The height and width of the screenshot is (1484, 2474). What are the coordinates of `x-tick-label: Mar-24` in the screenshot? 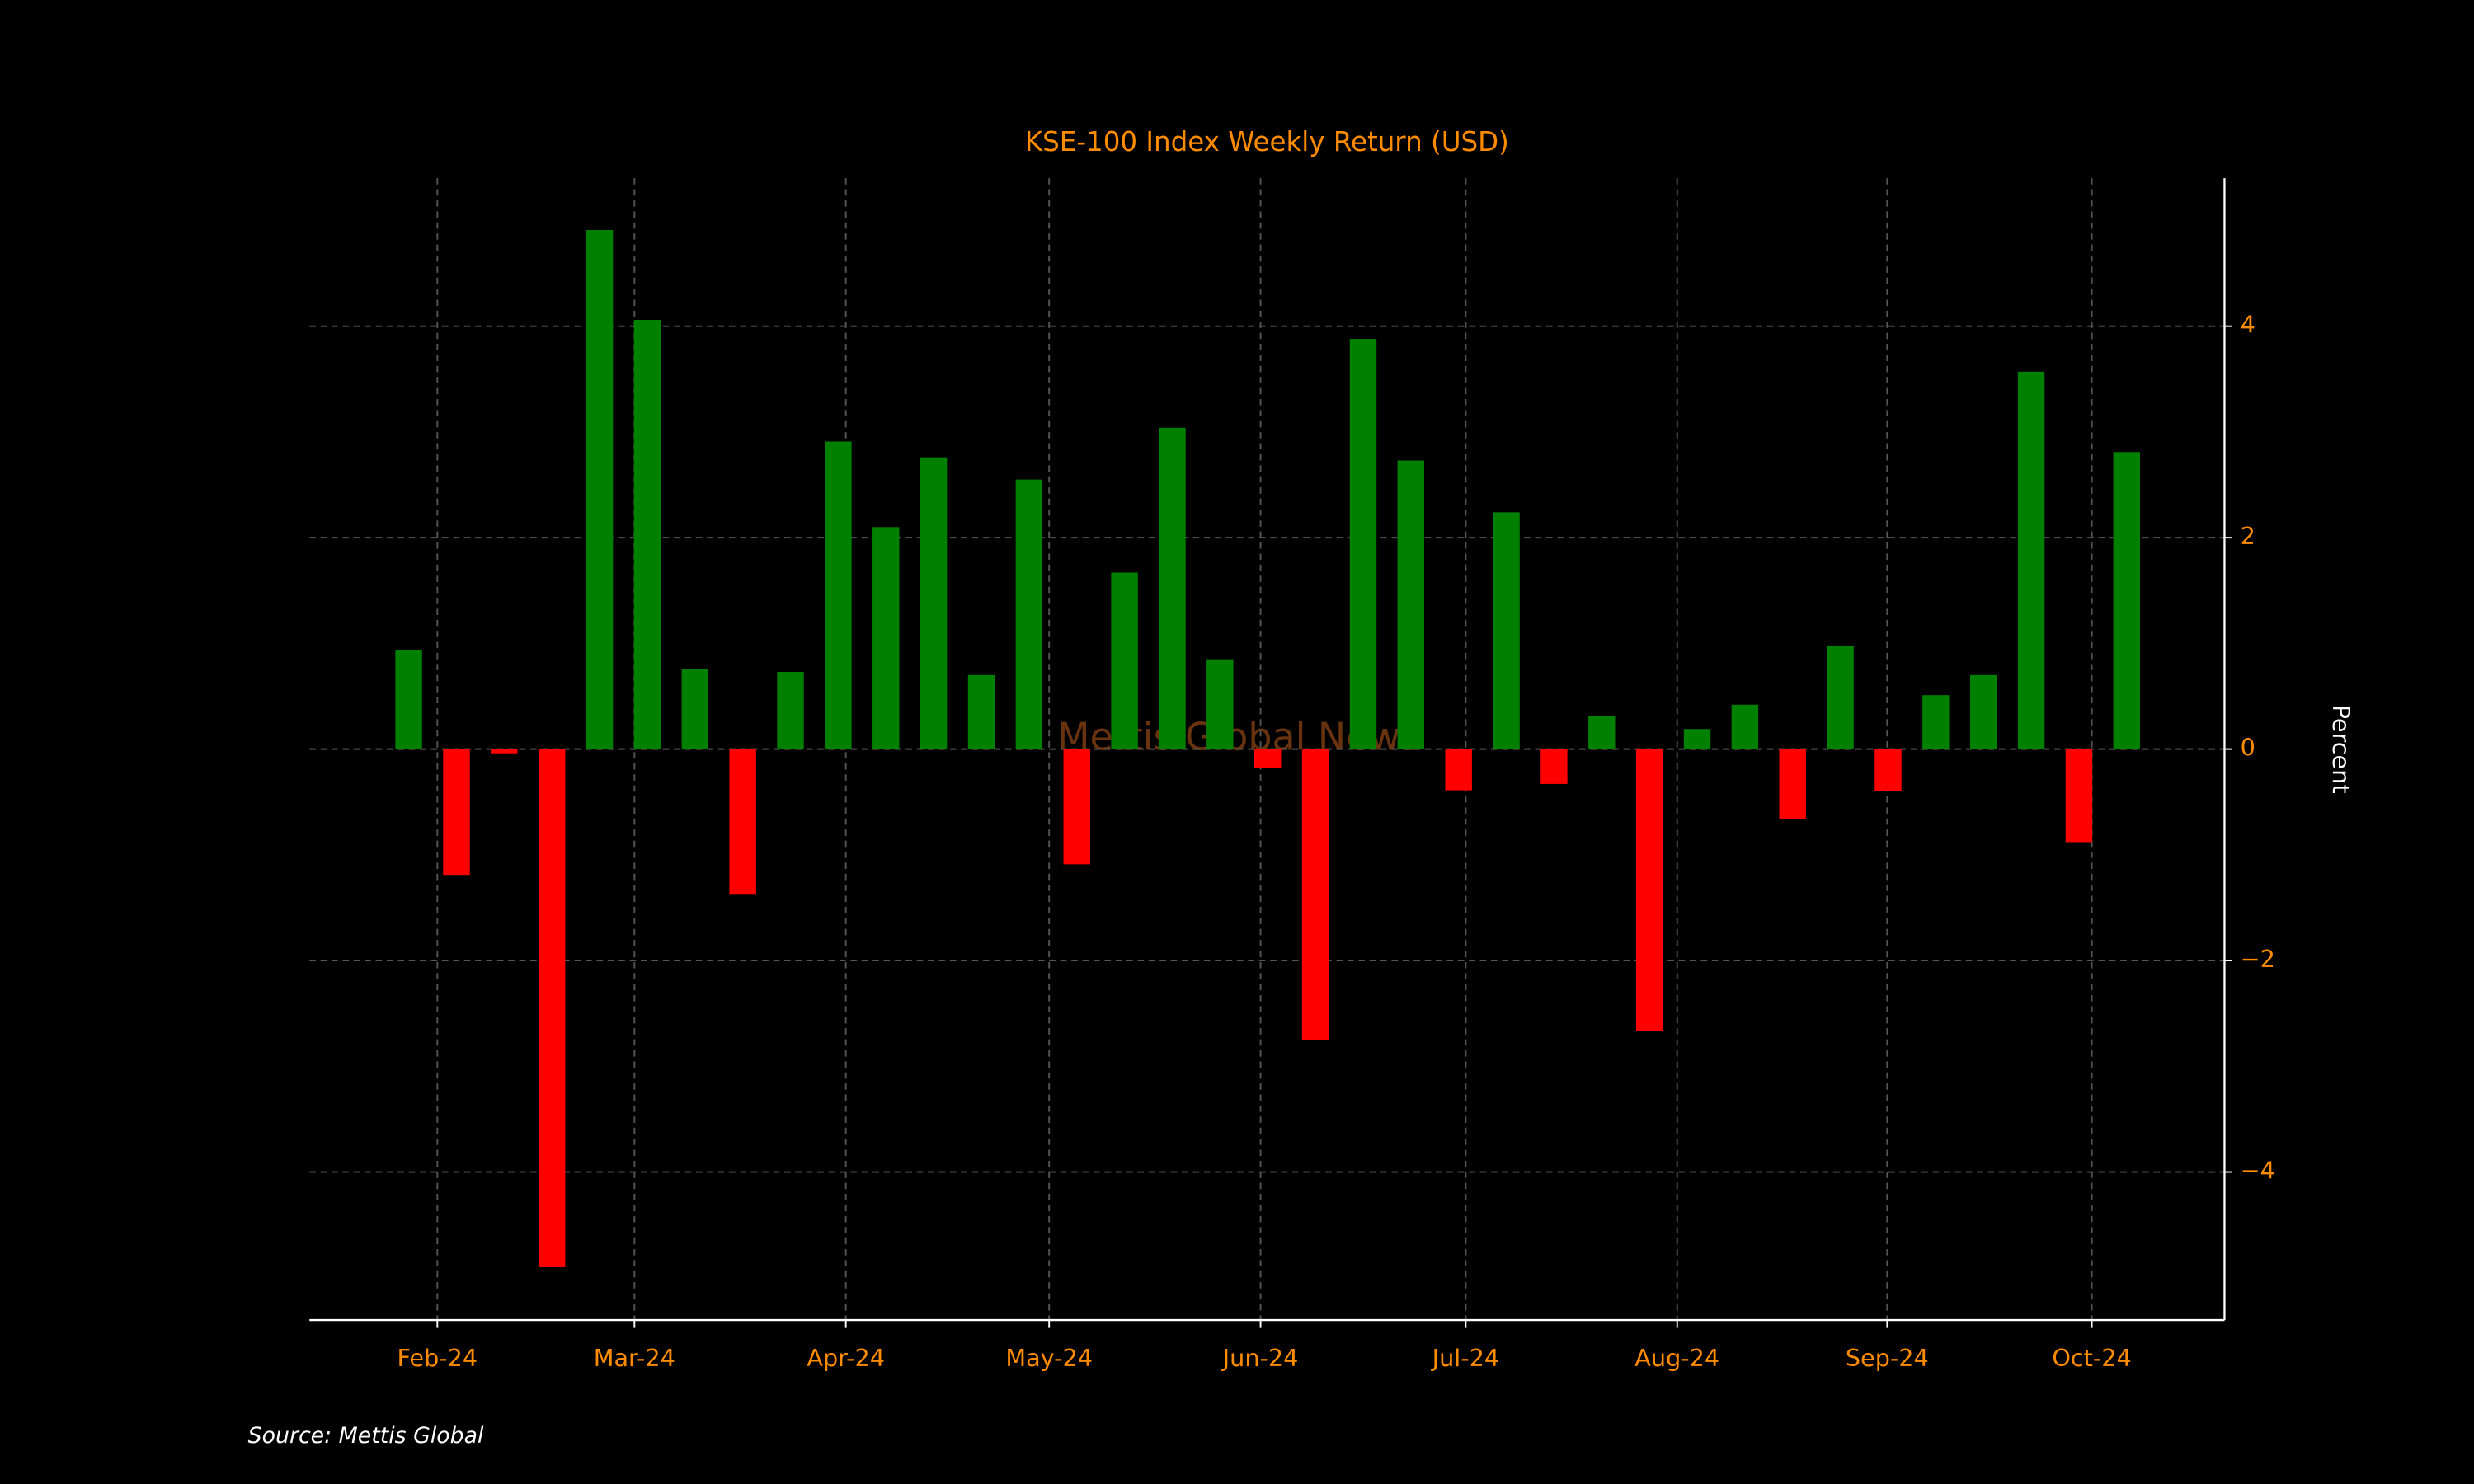 It's located at (634, 1358).